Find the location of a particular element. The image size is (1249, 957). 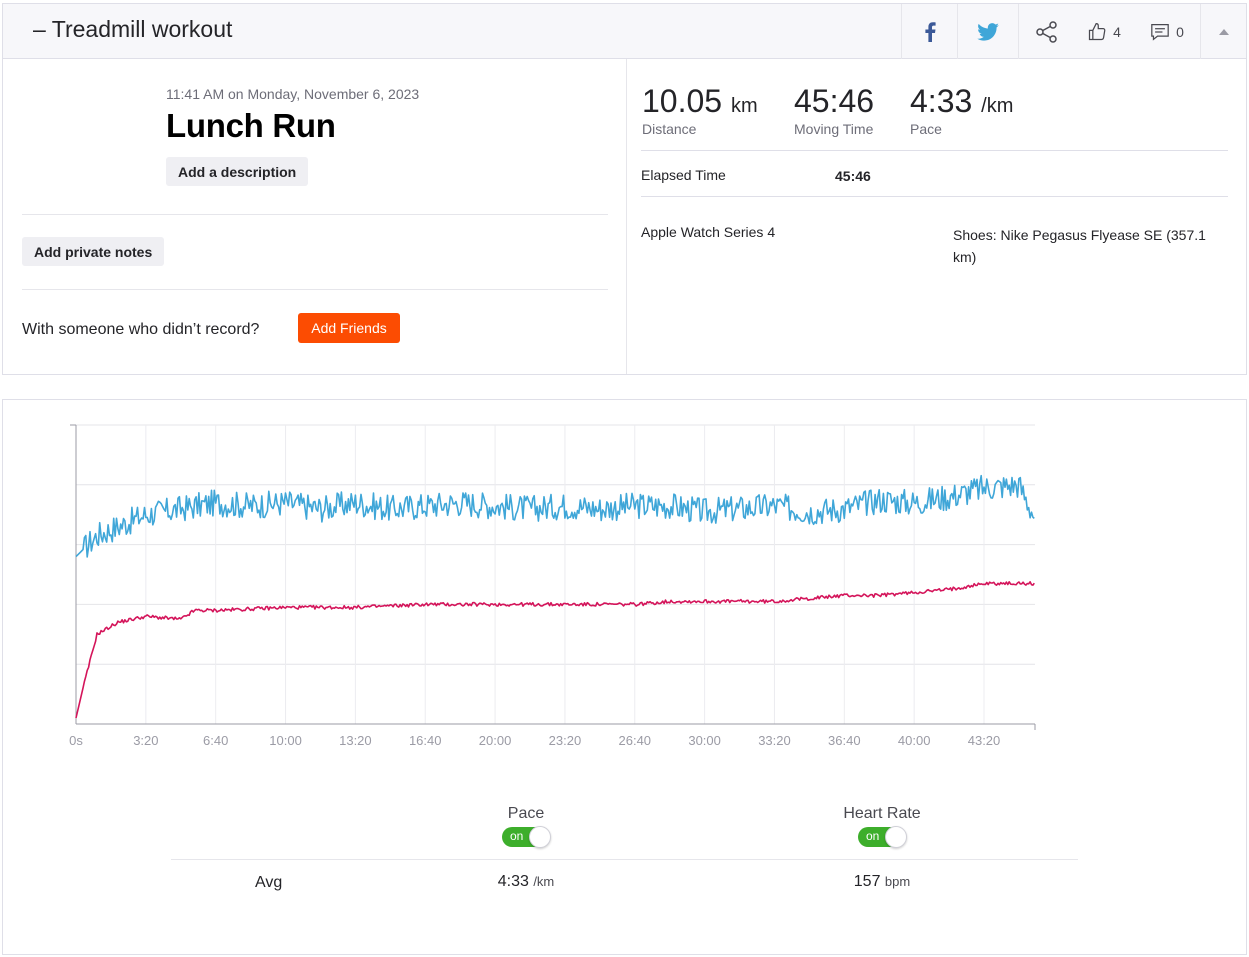

activity-header: – Treadmill workout 4 0 is located at coordinates (624, 31).